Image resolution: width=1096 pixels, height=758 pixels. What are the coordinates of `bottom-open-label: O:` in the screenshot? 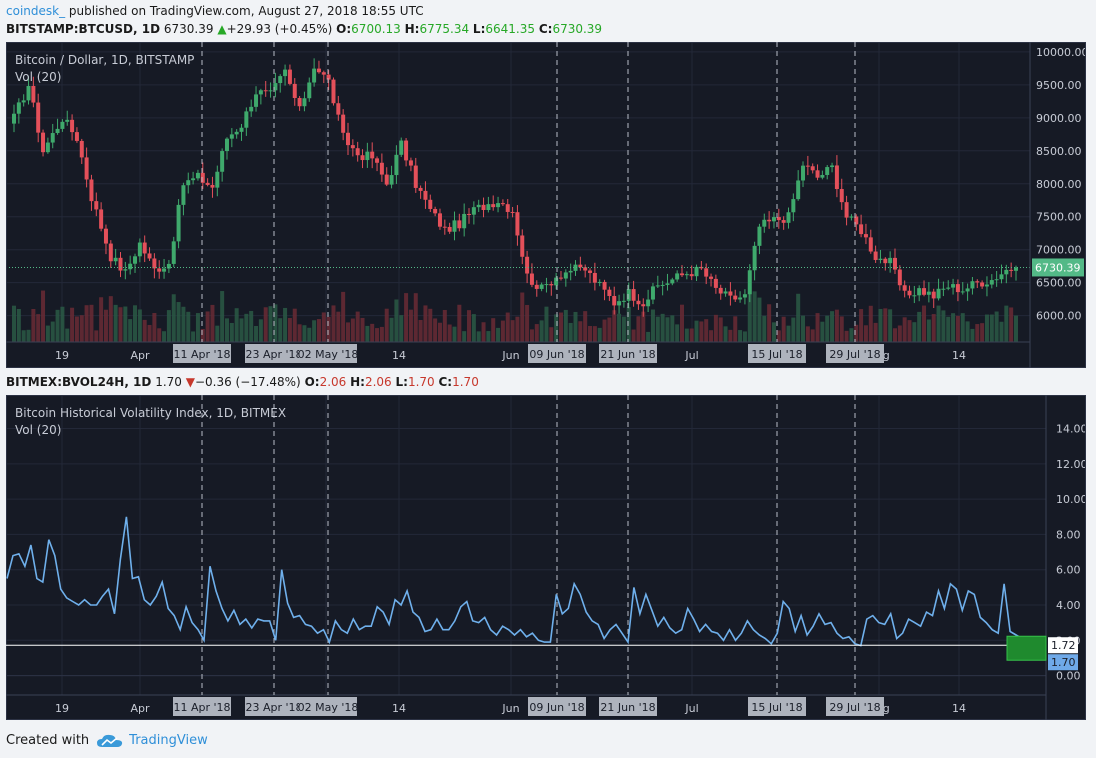 It's located at (312, 382).